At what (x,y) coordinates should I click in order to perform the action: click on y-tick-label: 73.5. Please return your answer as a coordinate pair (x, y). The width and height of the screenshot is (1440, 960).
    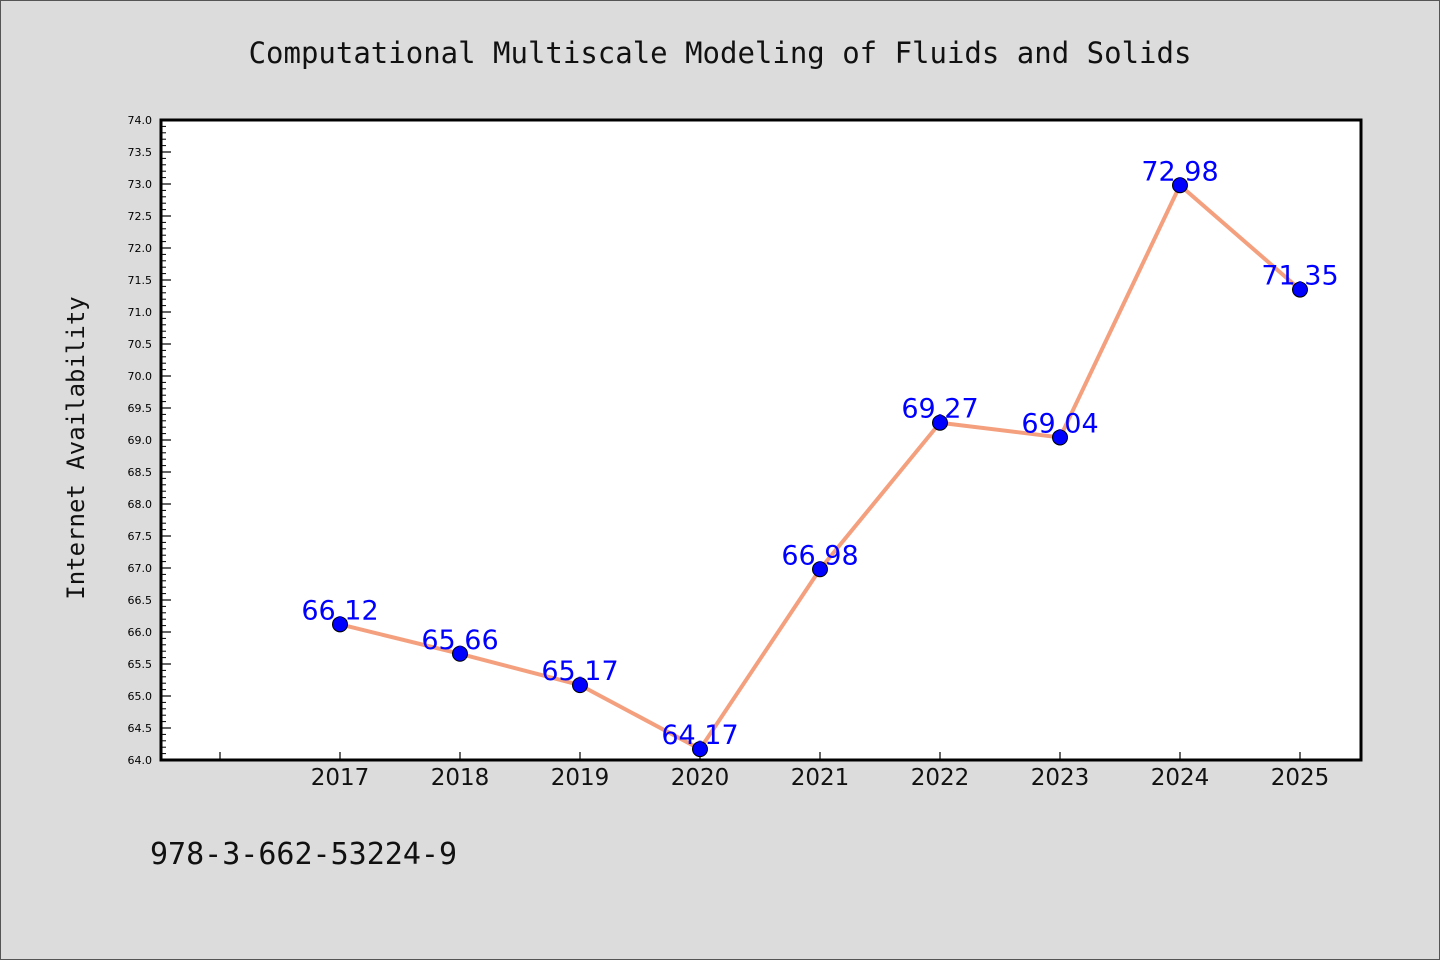
    Looking at the image, I should click on (140, 152).